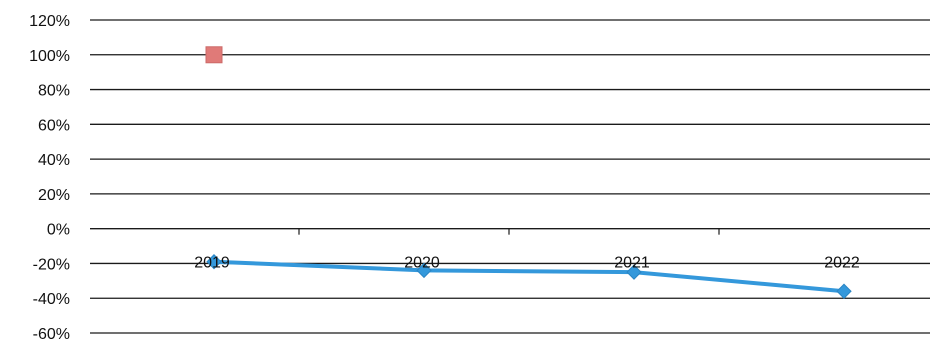 This screenshot has width=933, height=343. What do you see at coordinates (49, 56) in the screenshot?
I see `y-tick-label: 100%` at bounding box center [49, 56].